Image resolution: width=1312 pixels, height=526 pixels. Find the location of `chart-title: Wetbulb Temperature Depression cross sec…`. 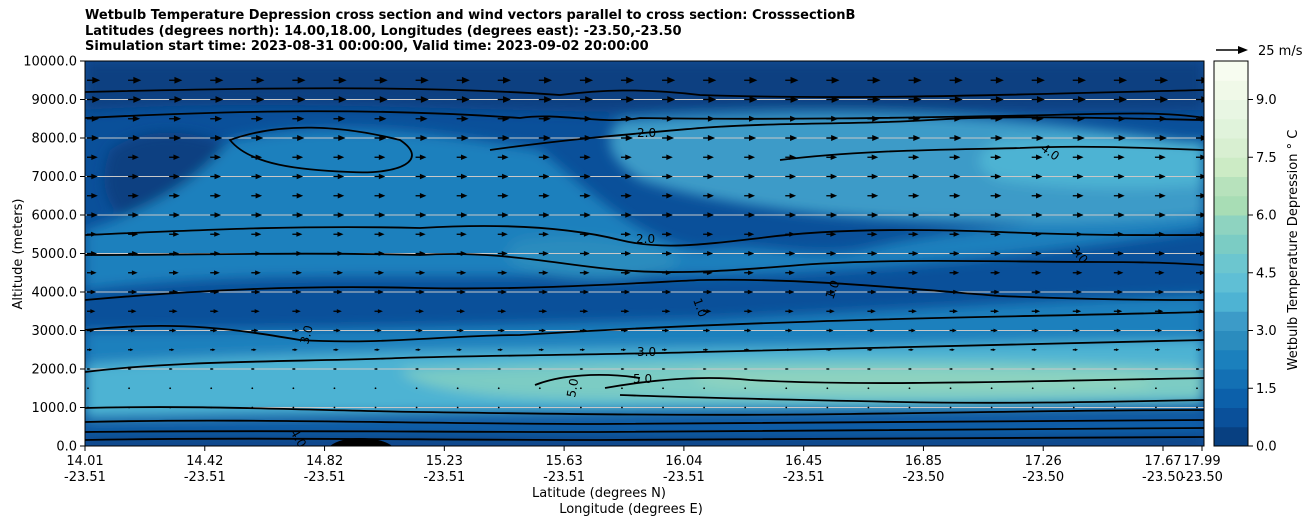

chart-title: Wetbulb Temperature Depression cross sec… is located at coordinates (470, 31).